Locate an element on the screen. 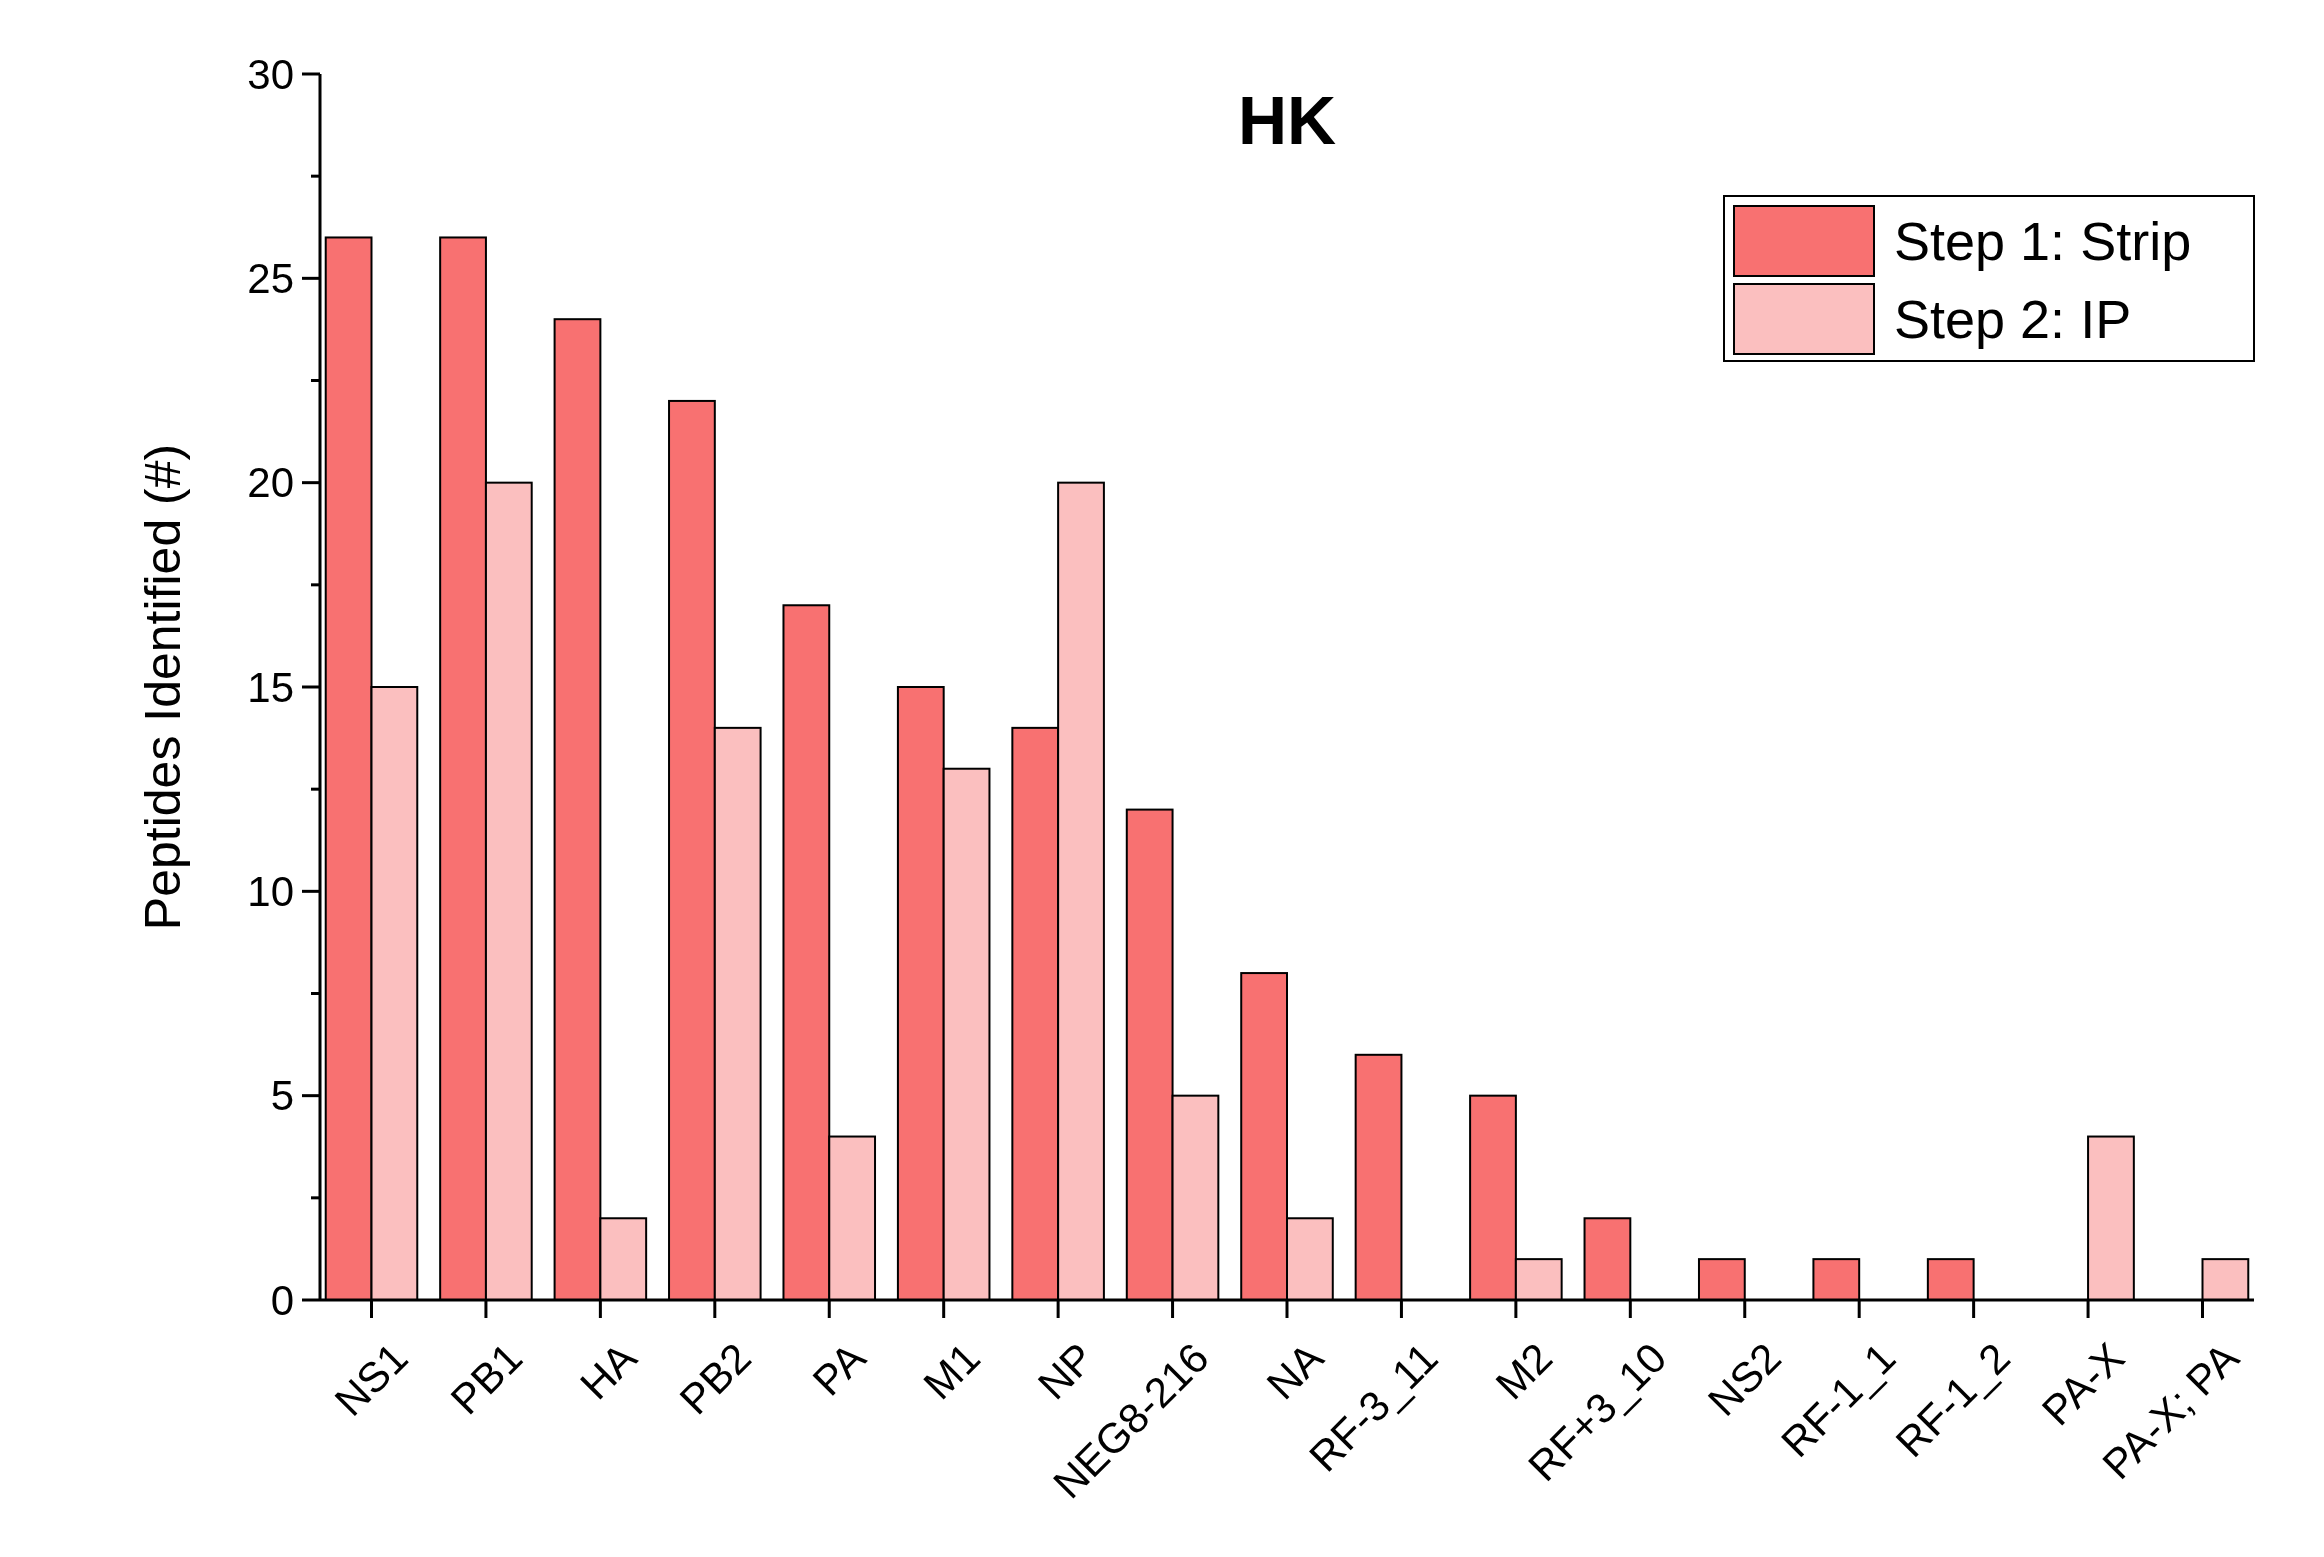  y-tick-label: 20 is located at coordinates (270, 483).